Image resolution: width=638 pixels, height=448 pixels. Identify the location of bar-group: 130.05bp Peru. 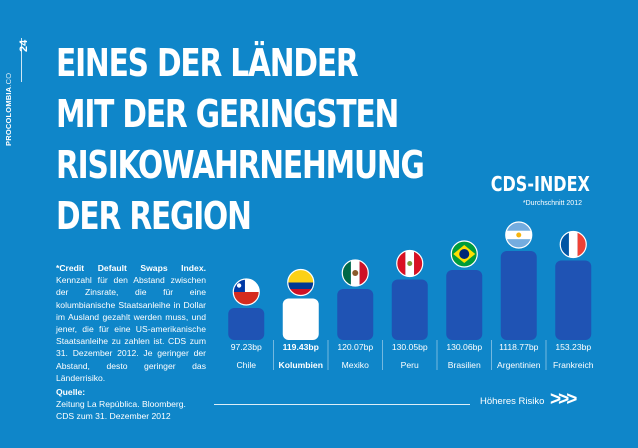
(405, 309).